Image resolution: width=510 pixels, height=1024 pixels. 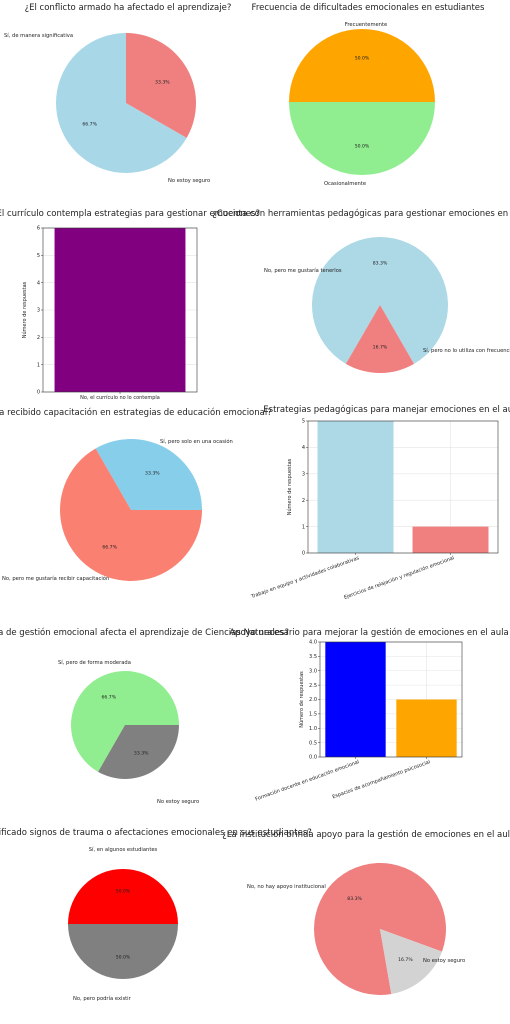 I want to click on y-tick-label: 0.0, so click(x=313, y=758).